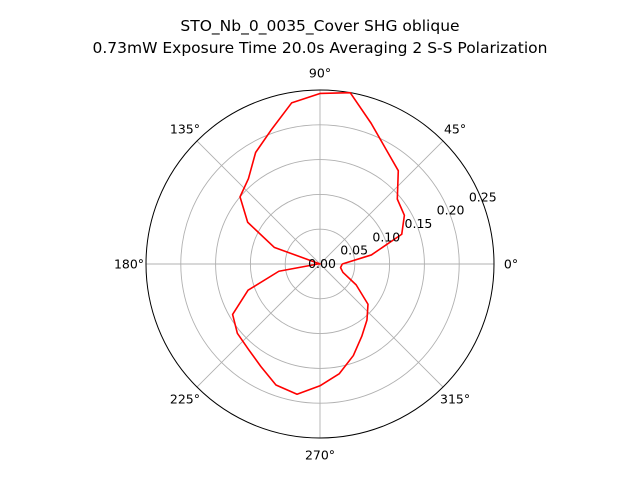 This screenshot has width=640, height=480. Describe the element at coordinates (129, 264) in the screenshot. I see `angle-tick-label: 180°` at that location.